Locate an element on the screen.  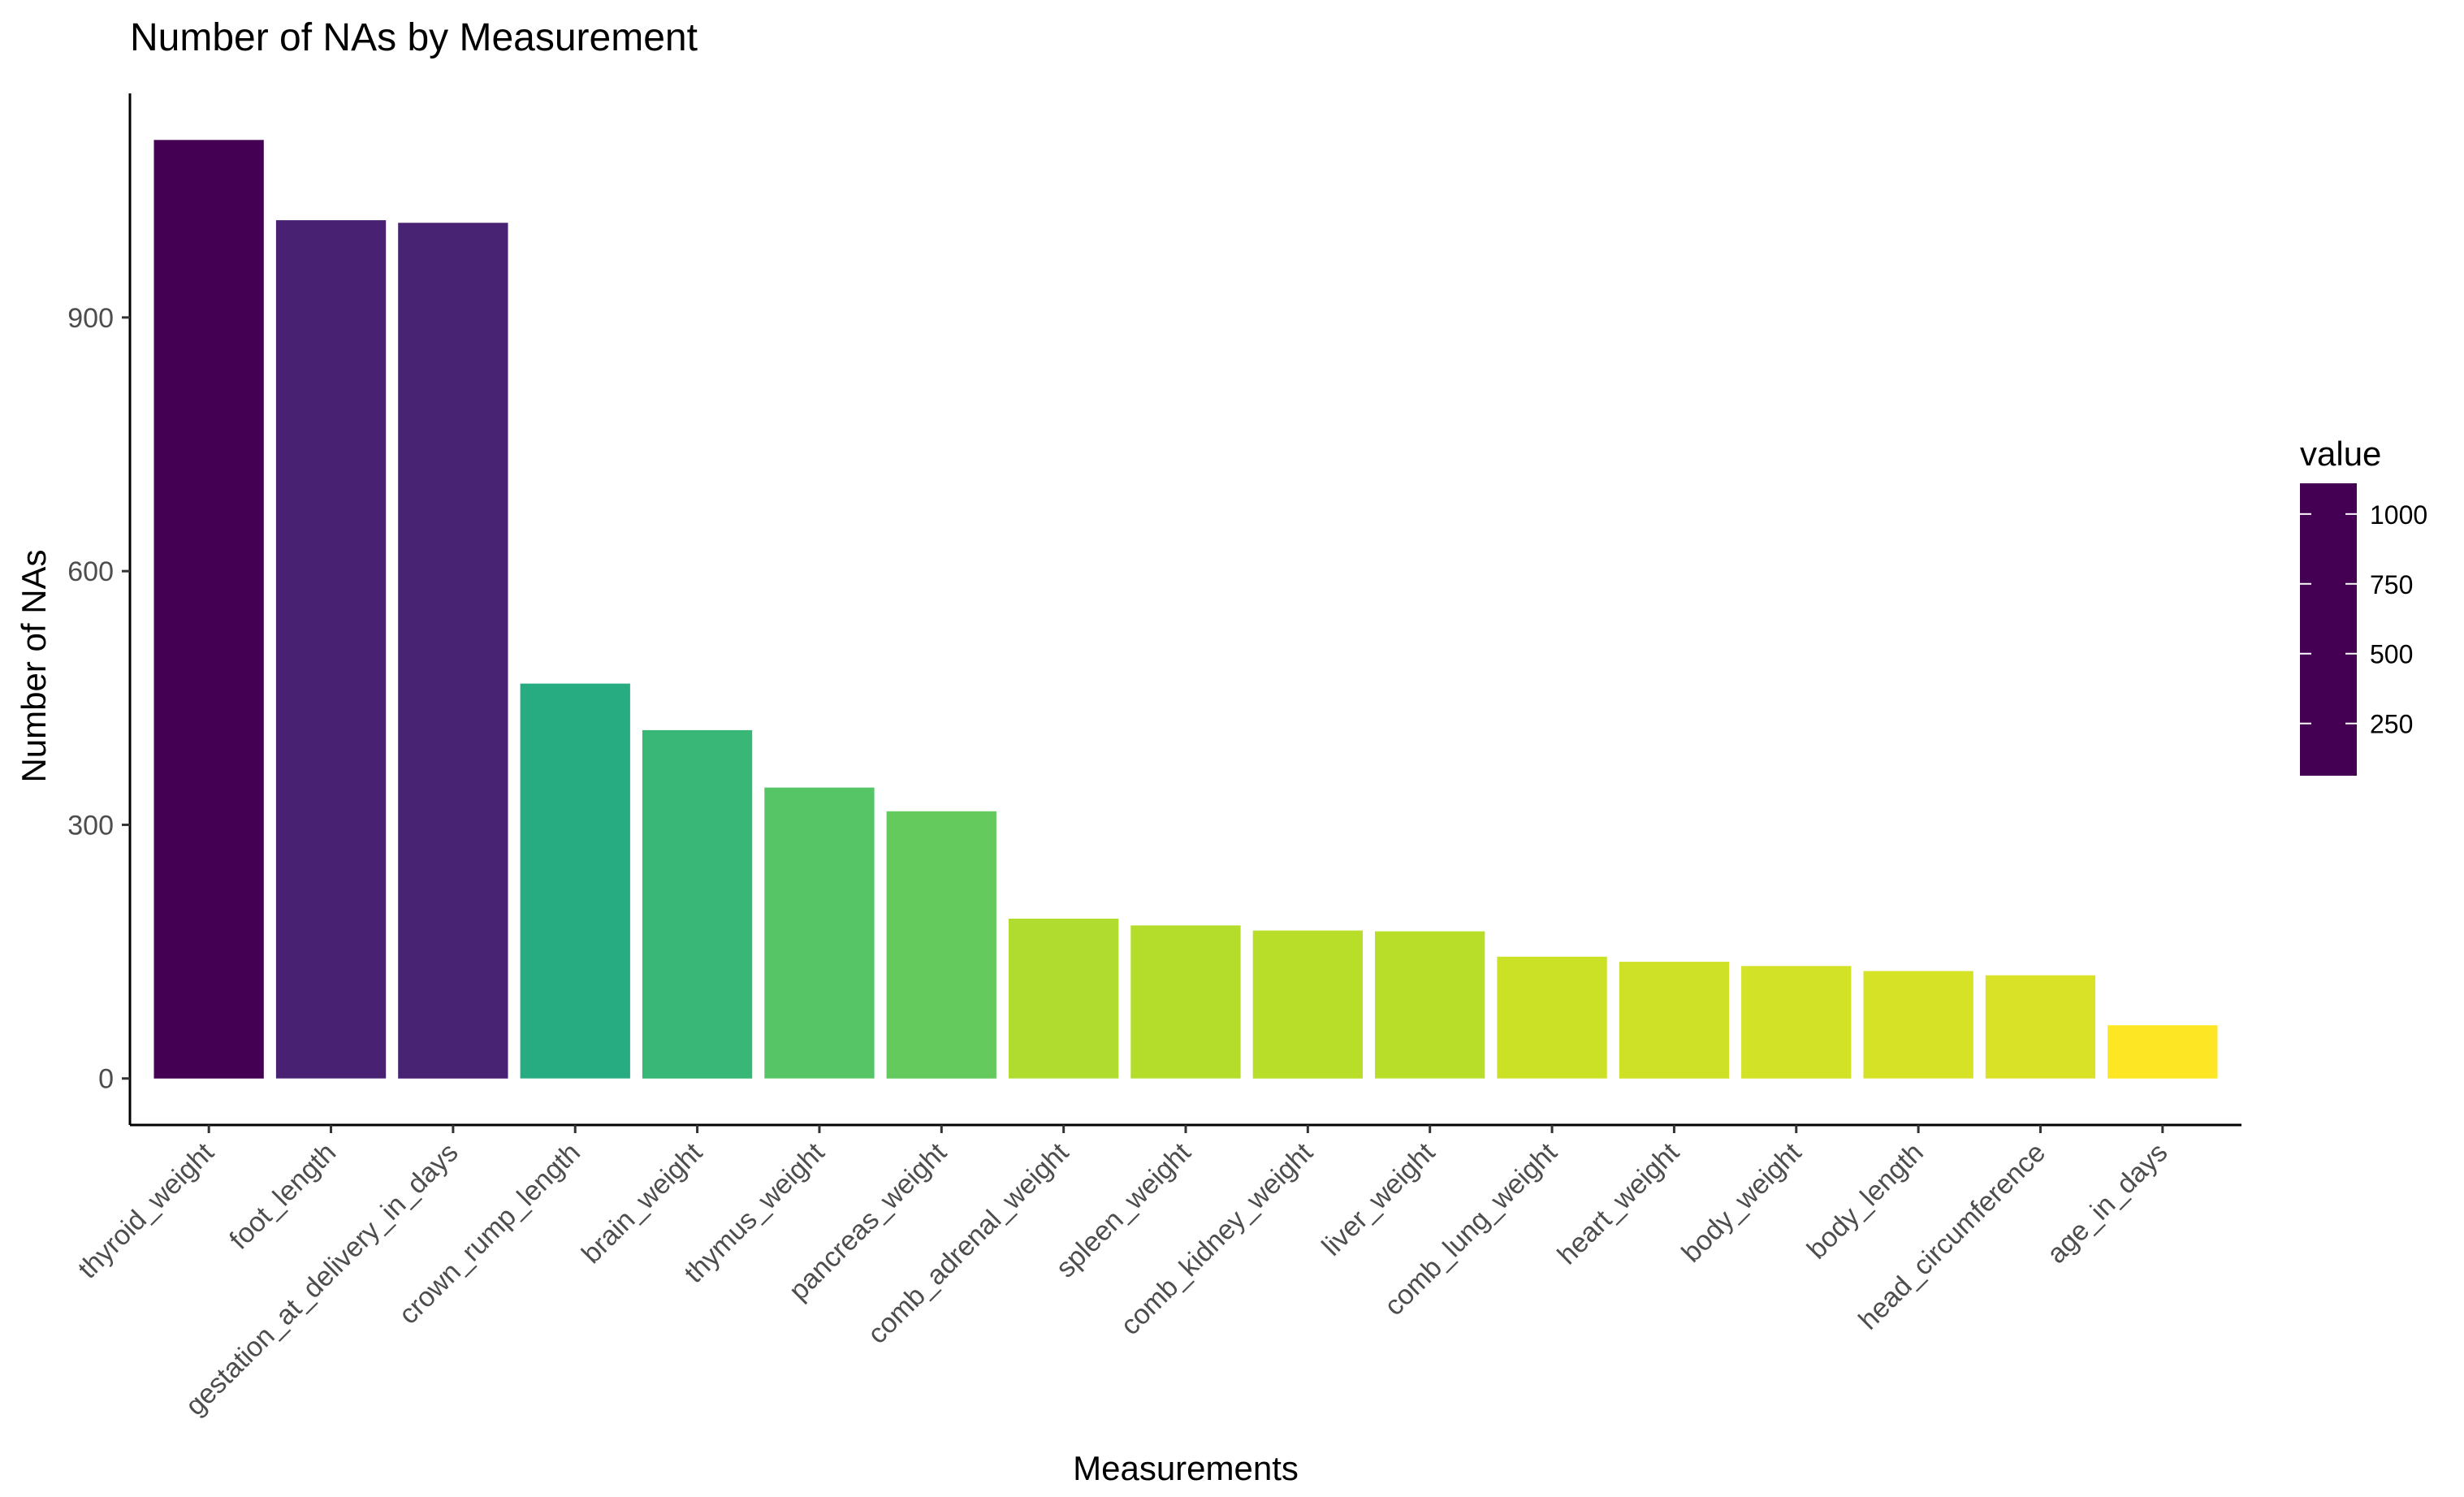
bar-brain-weight is located at coordinates (697, 904).